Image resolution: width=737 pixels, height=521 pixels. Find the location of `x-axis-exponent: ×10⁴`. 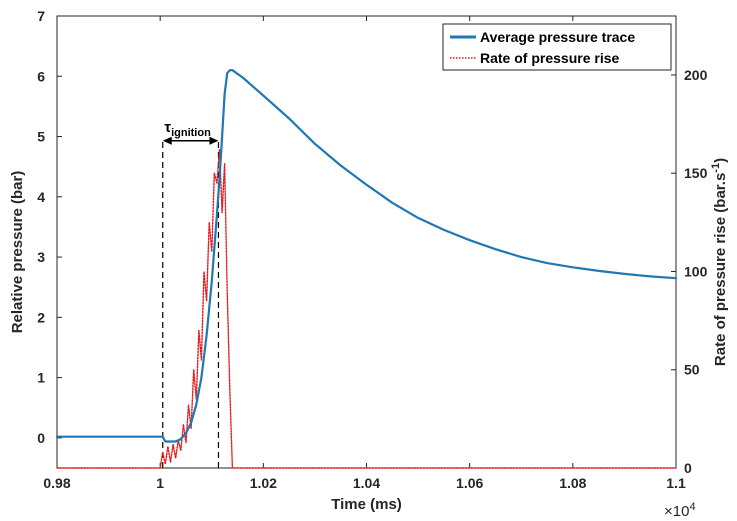

x-axis-exponent: ×10⁴ is located at coordinates (680, 510).